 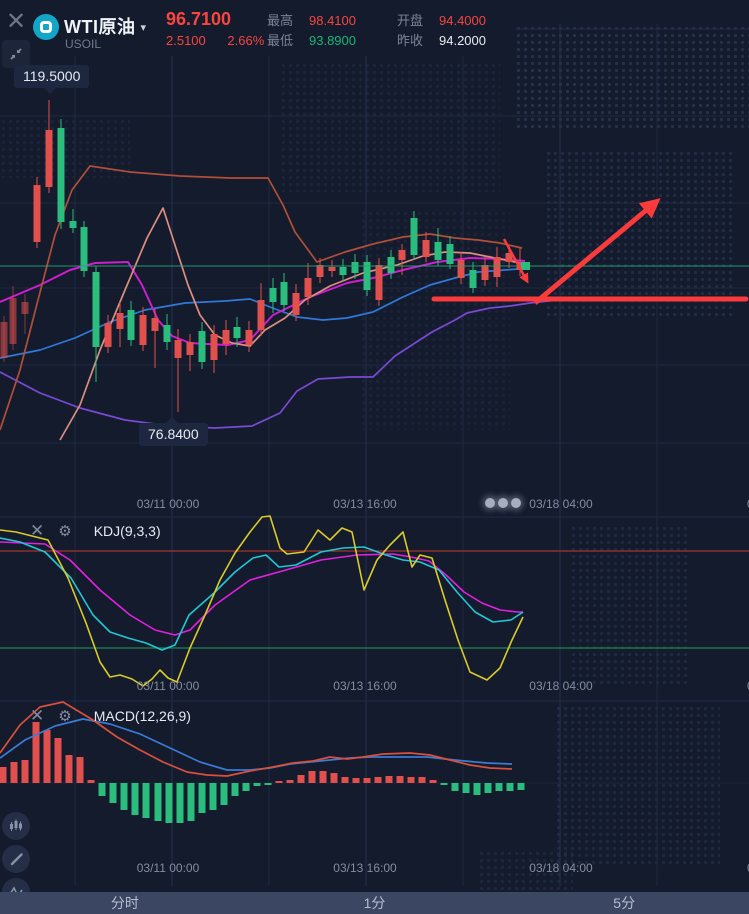 I want to click on macd-panel-header: ✕ ⚙ MACD(12,26,9), so click(x=110, y=716).